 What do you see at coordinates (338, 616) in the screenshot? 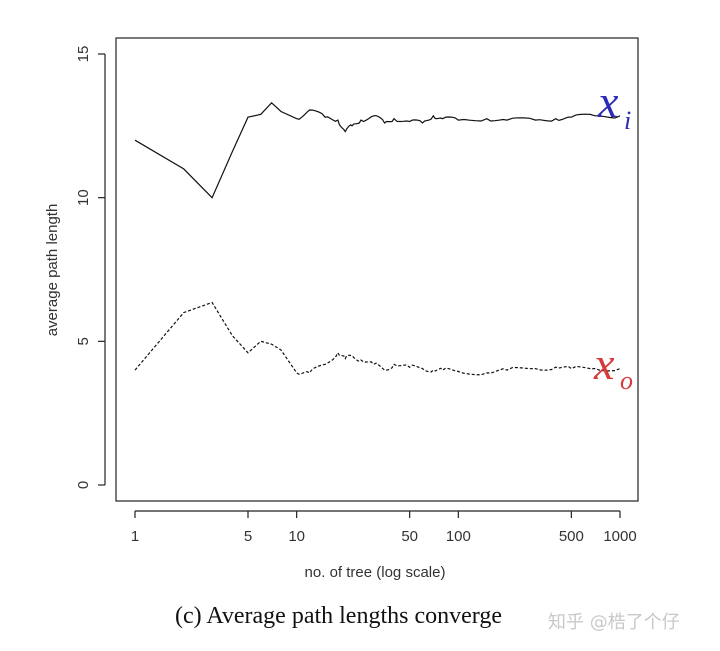
I see `figure-caption: (c) Average path lengths converge` at bounding box center [338, 616].